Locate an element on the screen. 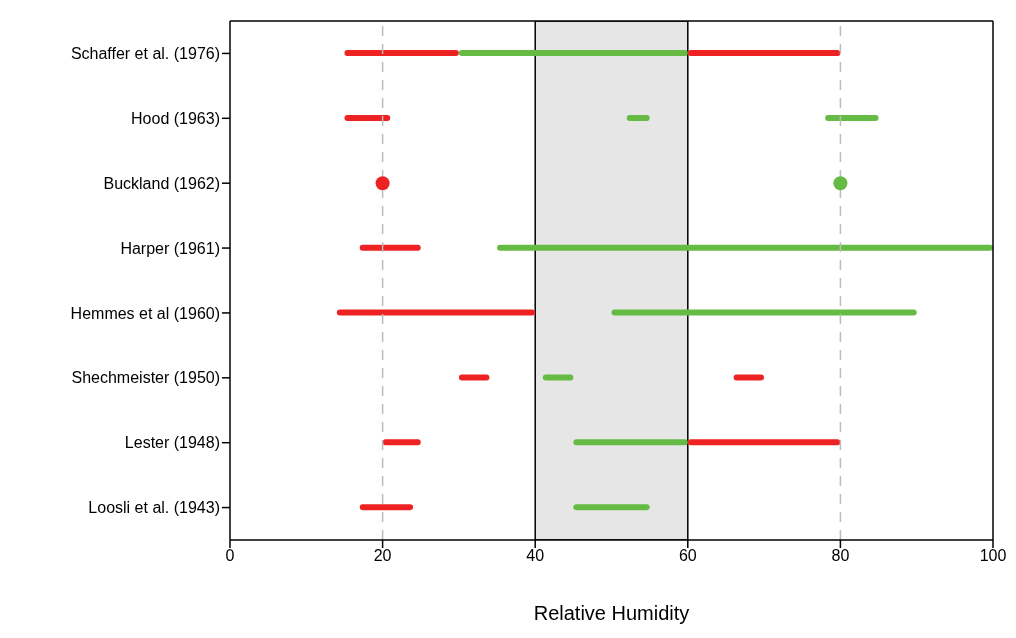 This screenshot has height=638, width=1016. x-tick-label: 40 is located at coordinates (535, 556).